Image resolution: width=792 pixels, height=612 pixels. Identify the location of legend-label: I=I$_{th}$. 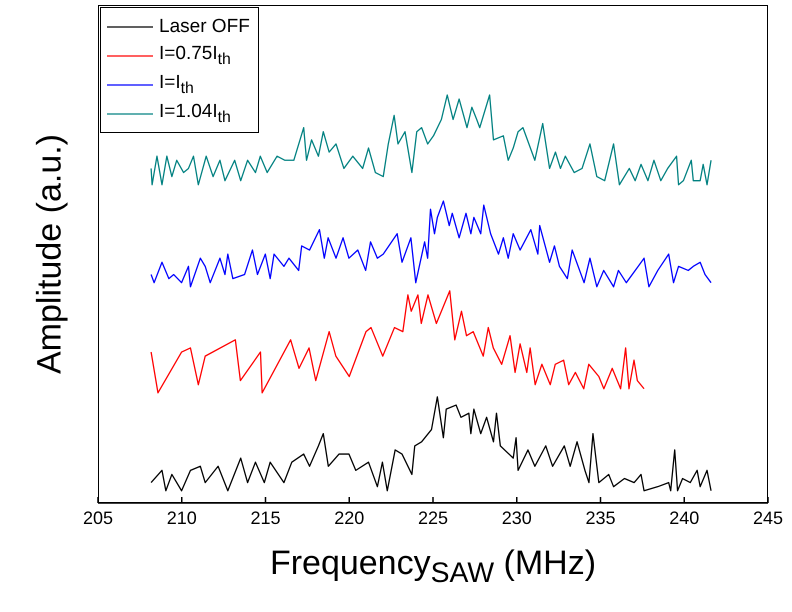
(176, 85).